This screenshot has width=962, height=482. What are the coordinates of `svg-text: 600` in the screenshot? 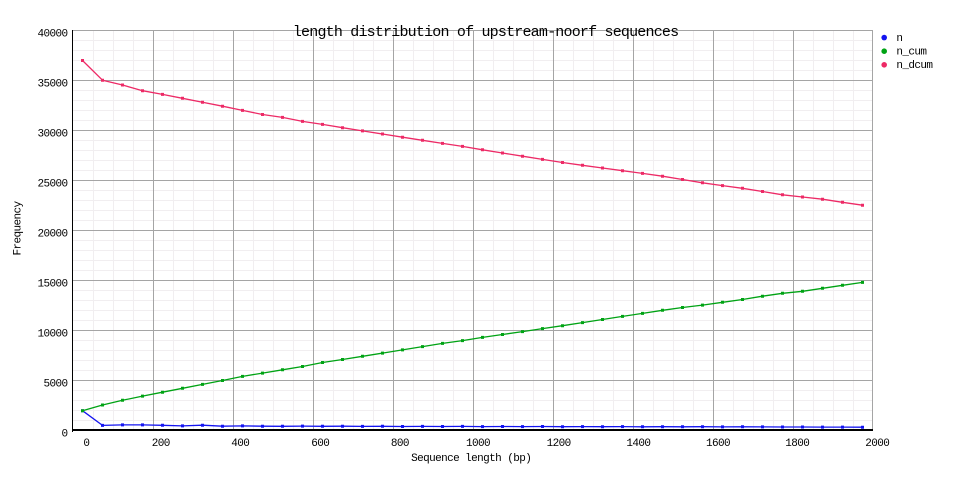 It's located at (320, 444).